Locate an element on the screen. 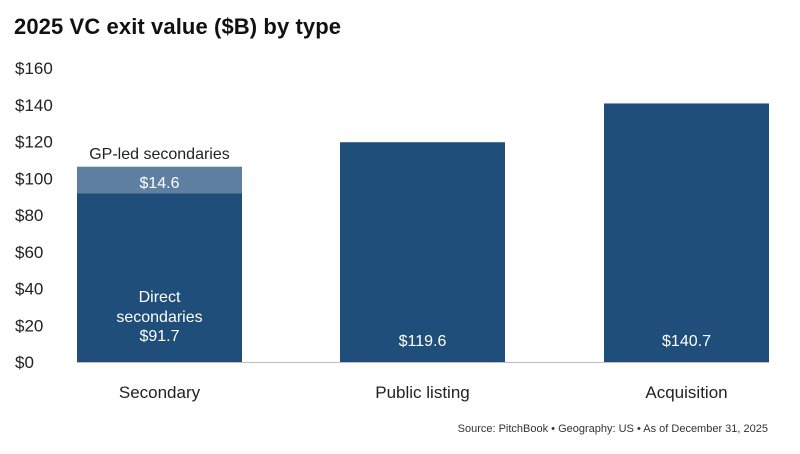 The height and width of the screenshot is (454, 800). y-tick-label: $60 is located at coordinates (29, 252).